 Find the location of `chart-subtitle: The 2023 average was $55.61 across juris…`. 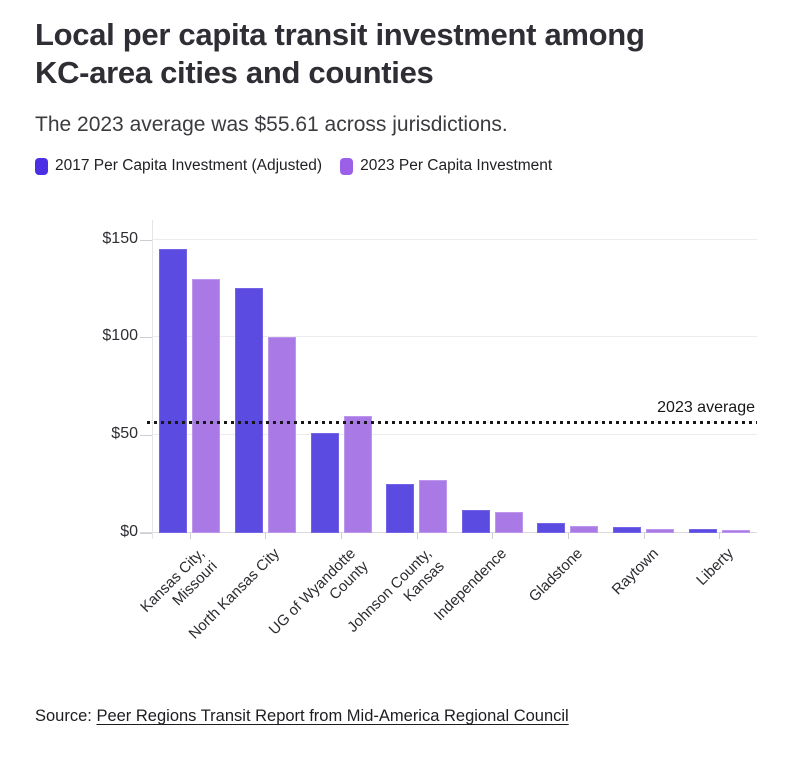

chart-subtitle: The 2023 average was $55.61 across juris… is located at coordinates (271, 124).